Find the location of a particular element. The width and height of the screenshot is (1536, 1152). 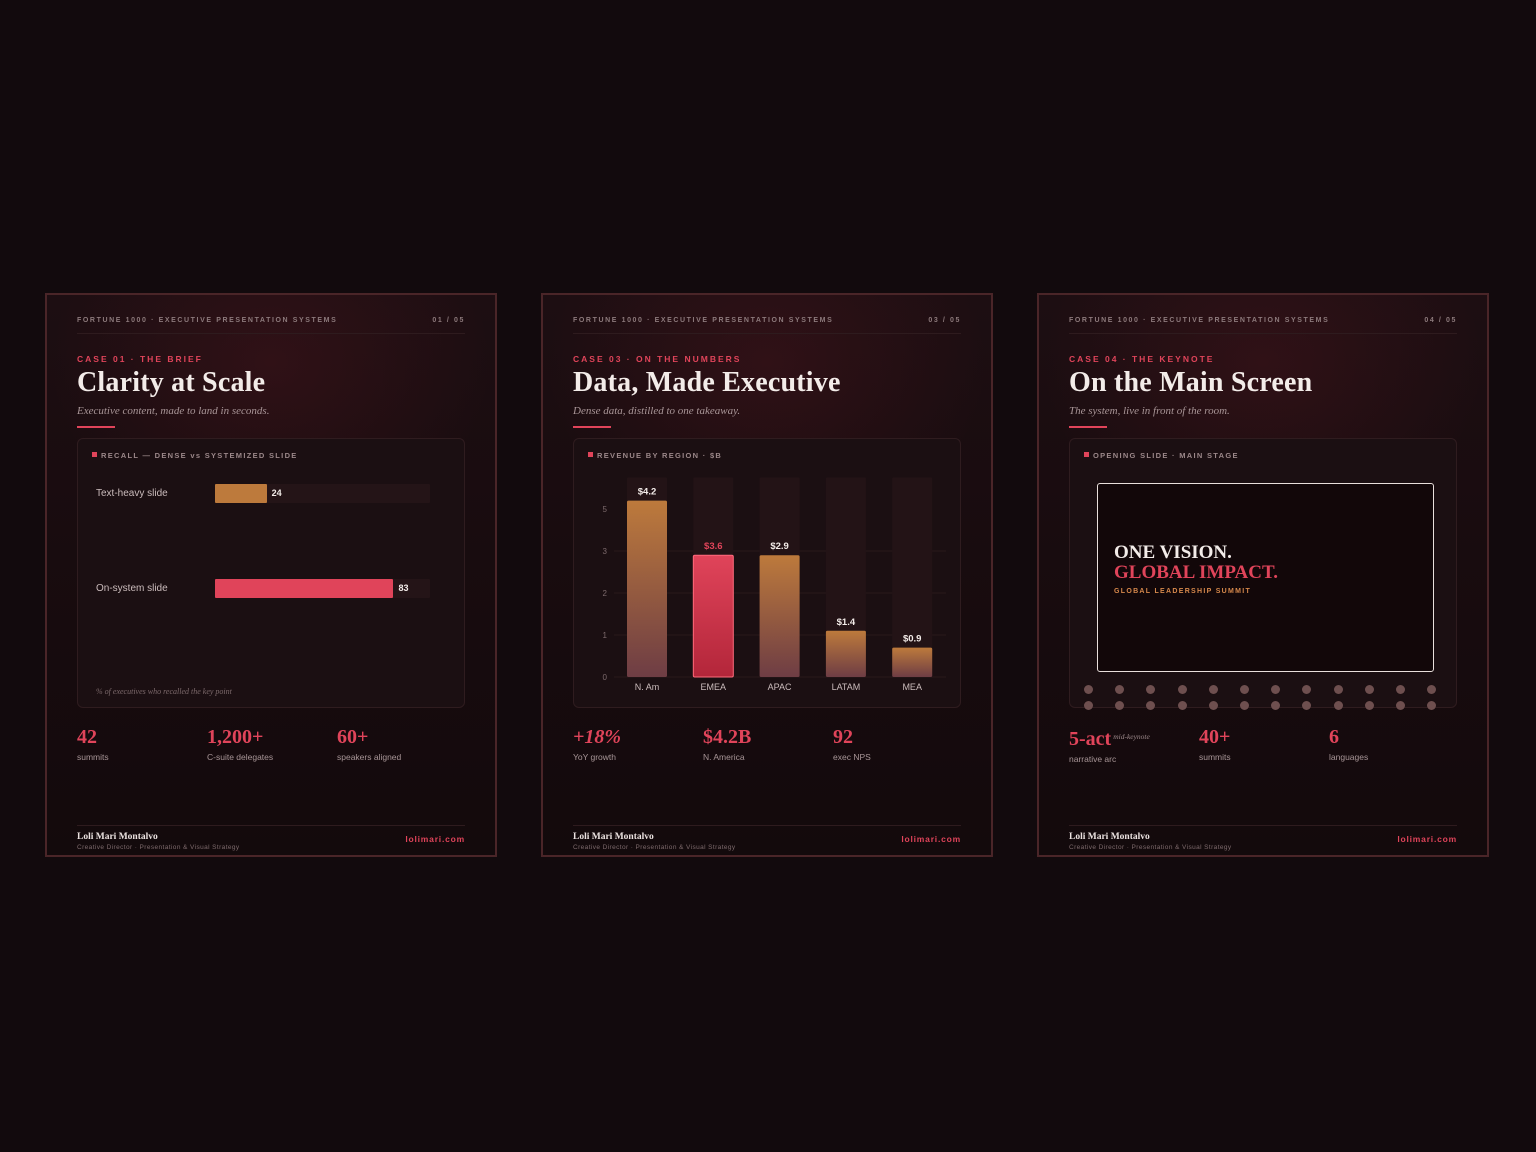

stat-na-revenue: $4.2B N. America is located at coordinates (727, 743).